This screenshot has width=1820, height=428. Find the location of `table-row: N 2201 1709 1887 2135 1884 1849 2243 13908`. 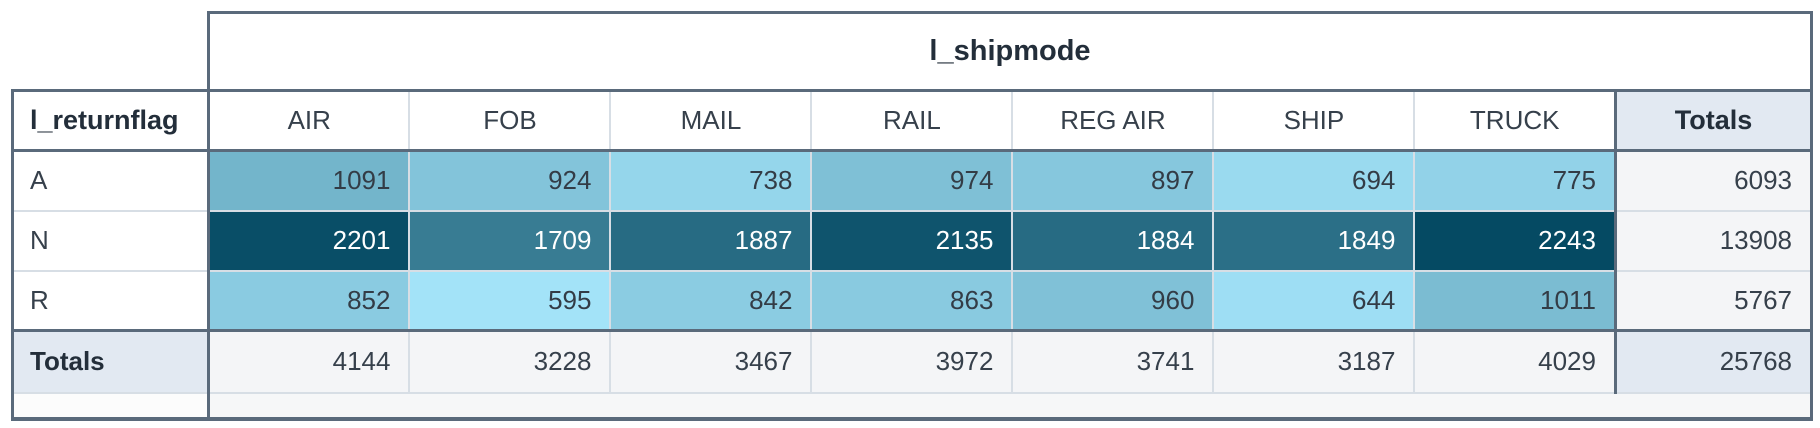

table-row: N 2201 1709 1887 2135 1884 1849 2243 13908 is located at coordinates (912, 240).